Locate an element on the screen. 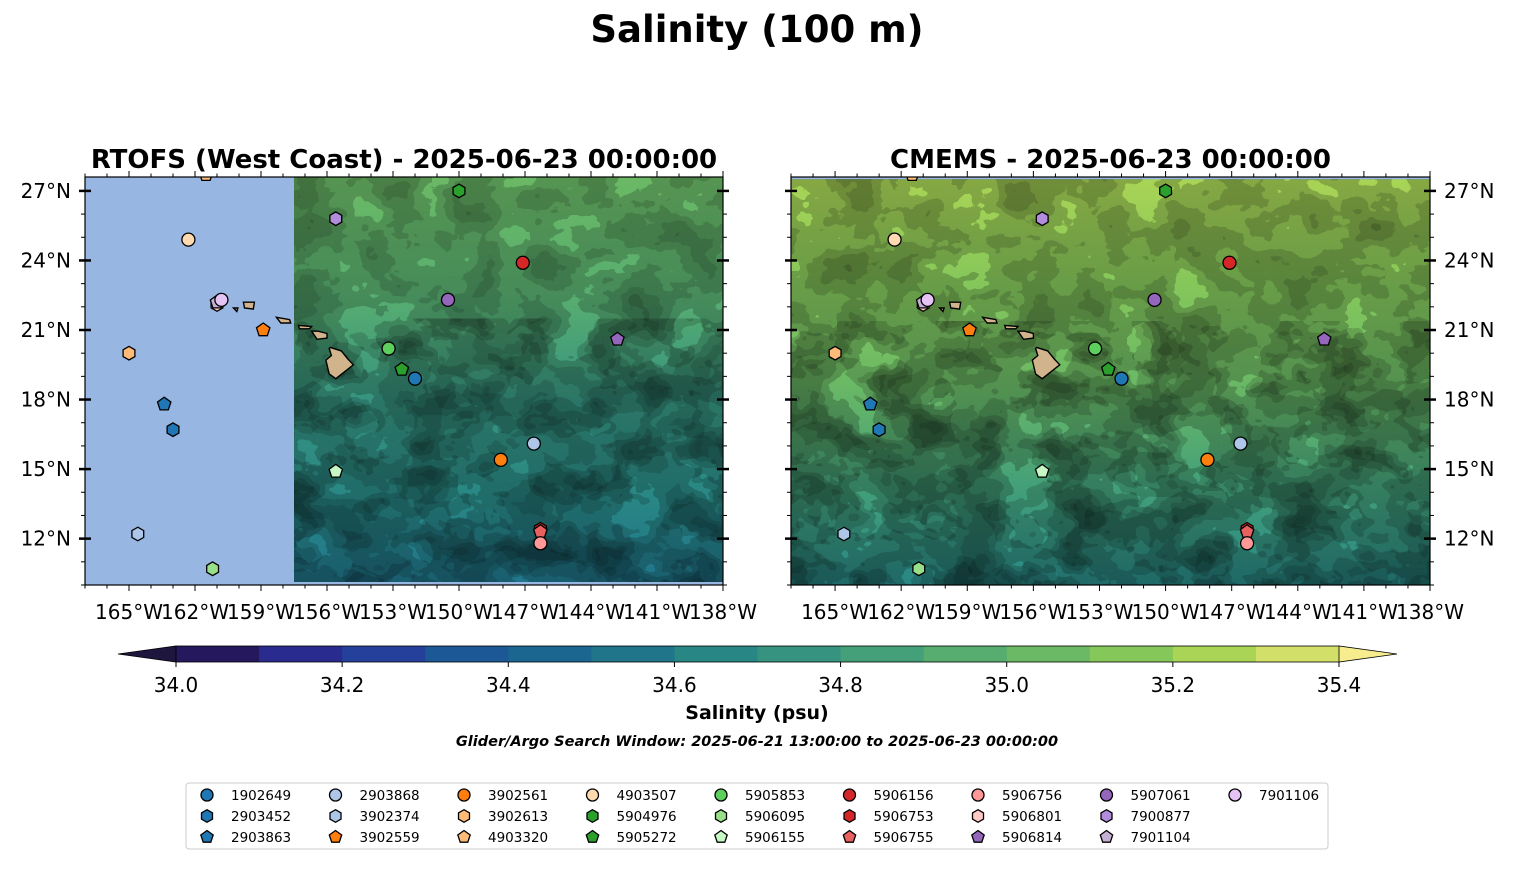 The width and height of the screenshot is (1514, 889). float-2903452-marker is located at coordinates (879, 430).